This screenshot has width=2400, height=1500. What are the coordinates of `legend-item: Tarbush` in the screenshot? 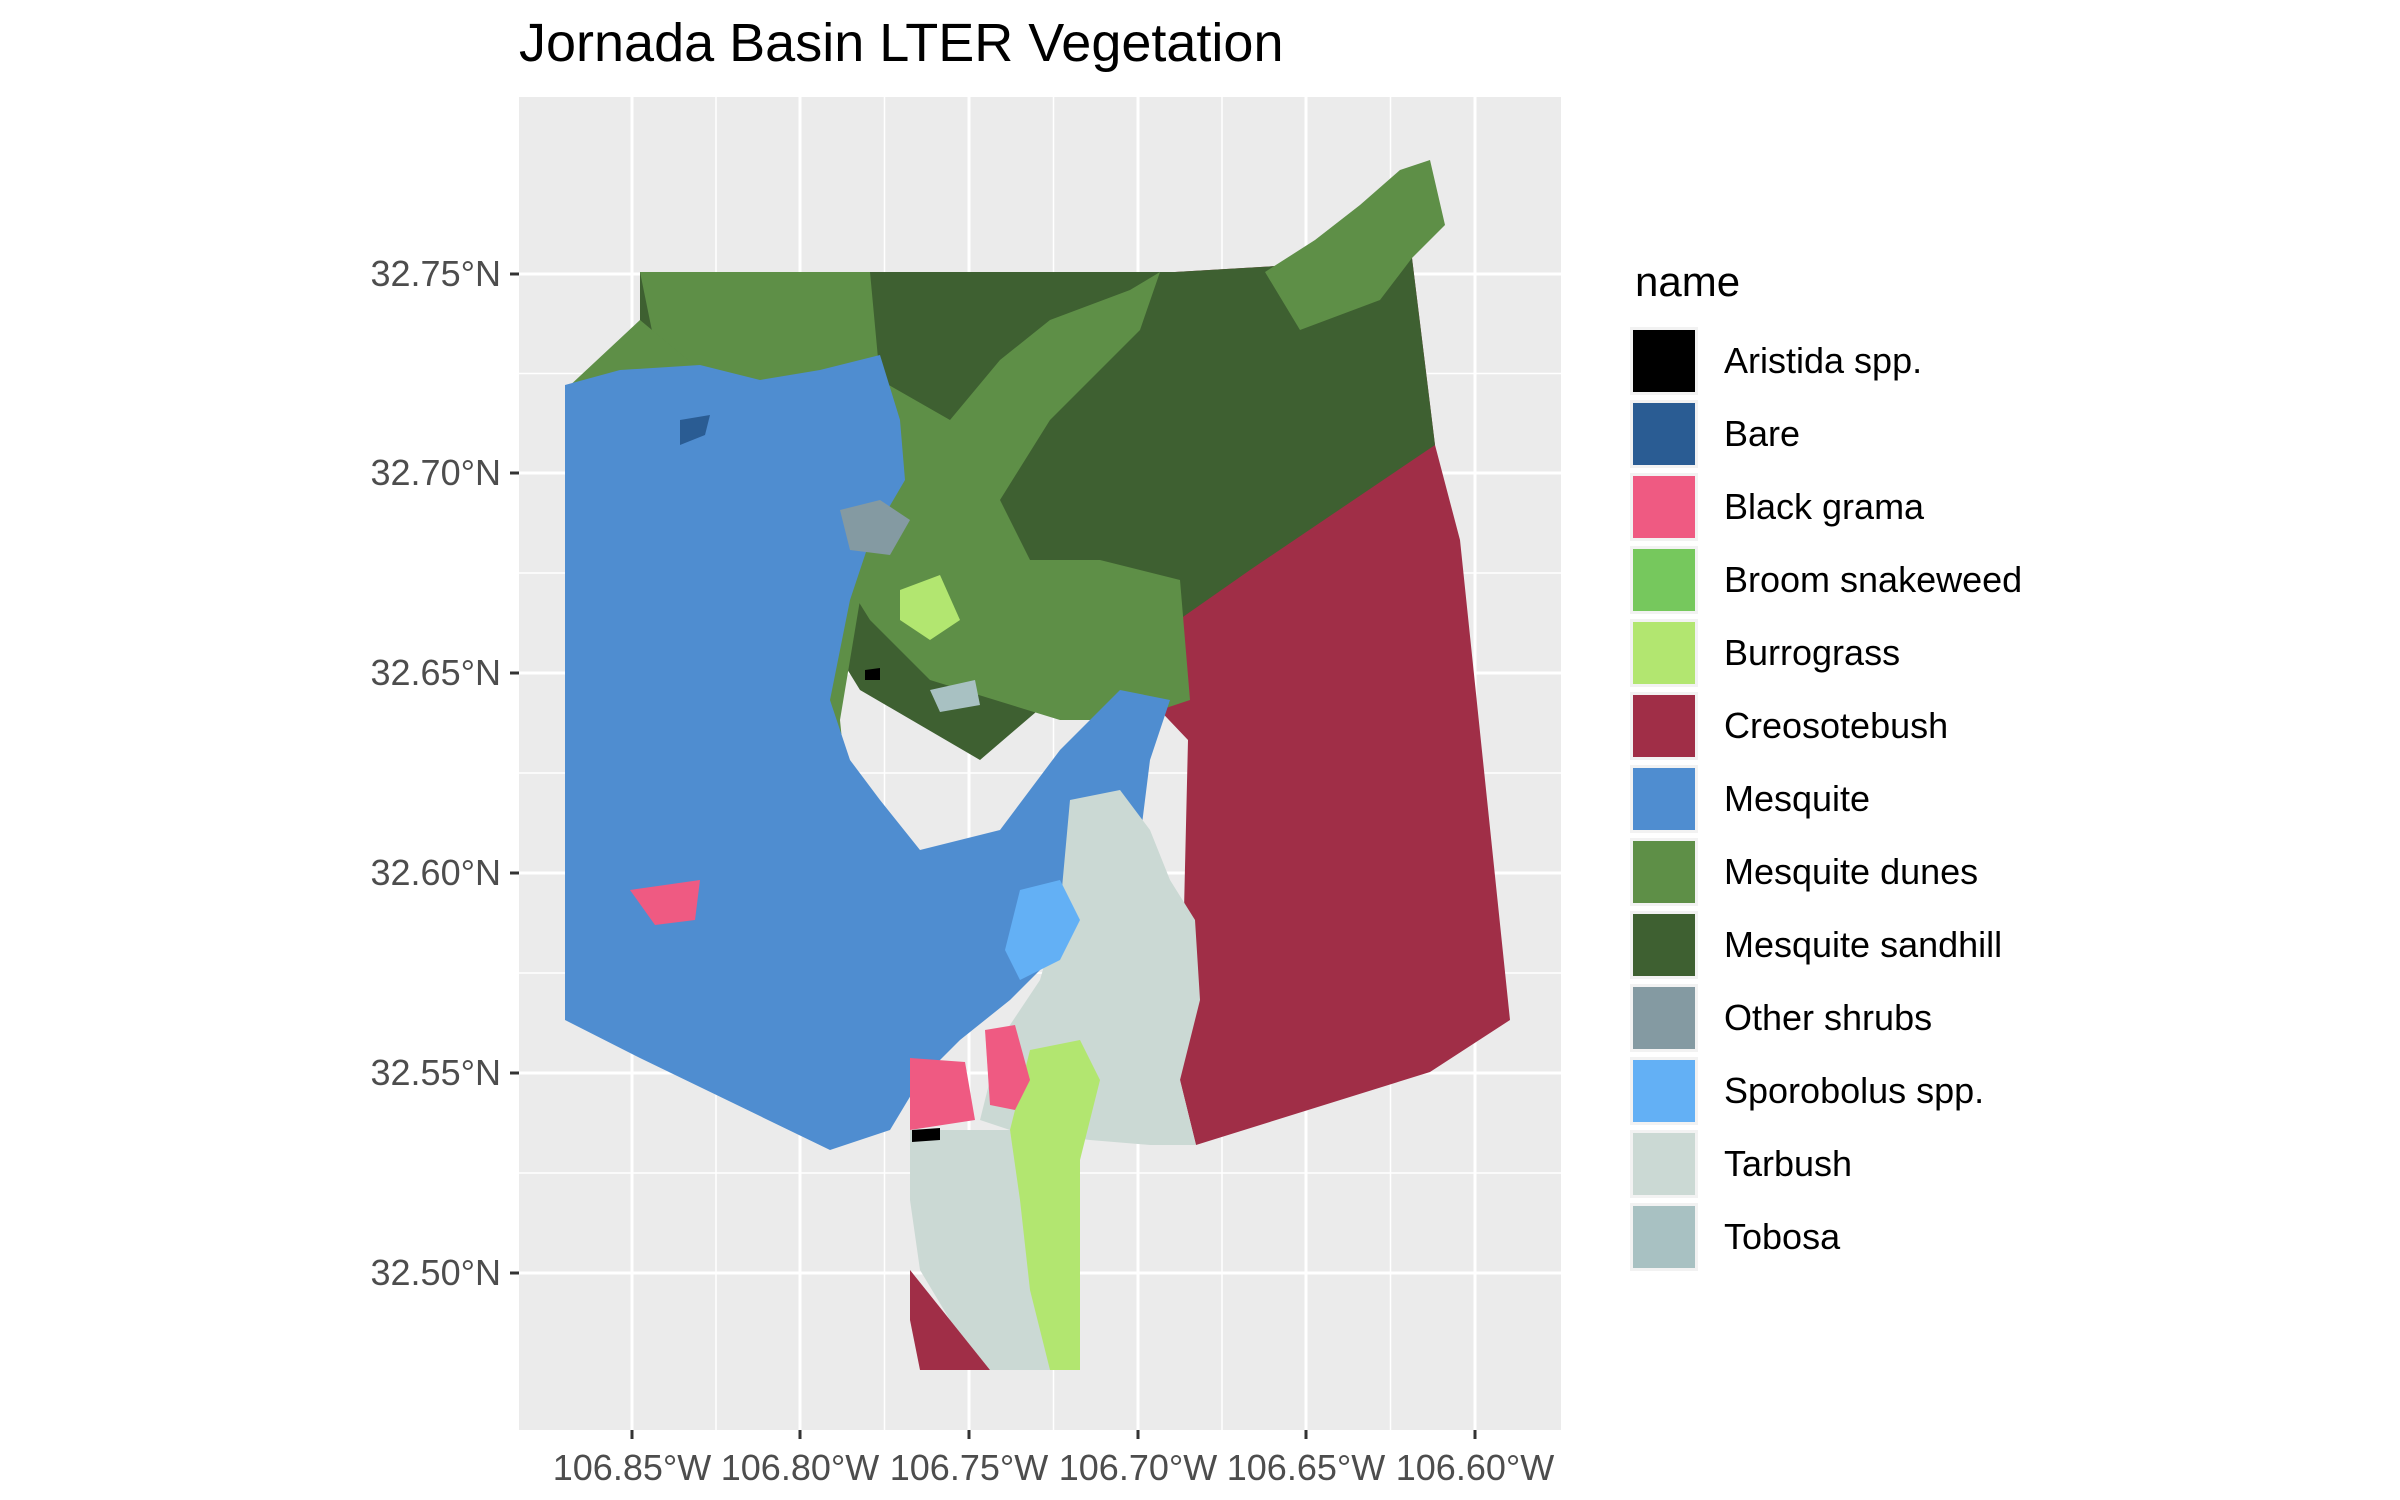 It's located at (1826, 1163).